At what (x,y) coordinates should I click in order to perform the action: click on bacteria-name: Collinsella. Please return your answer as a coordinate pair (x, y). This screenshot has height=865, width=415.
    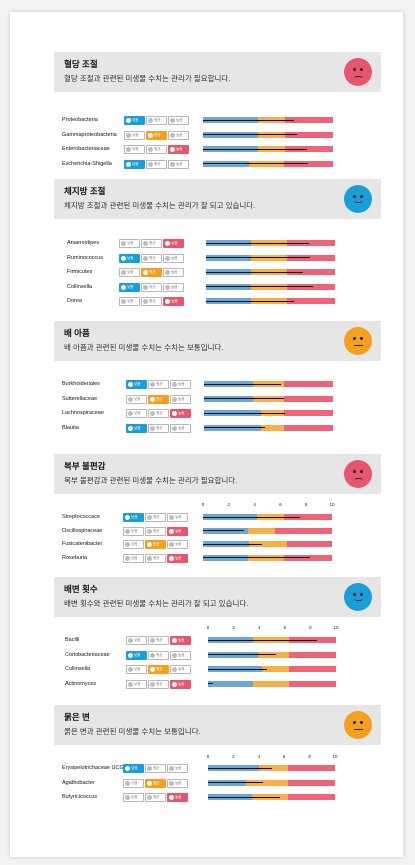
    Looking at the image, I should click on (80, 286).